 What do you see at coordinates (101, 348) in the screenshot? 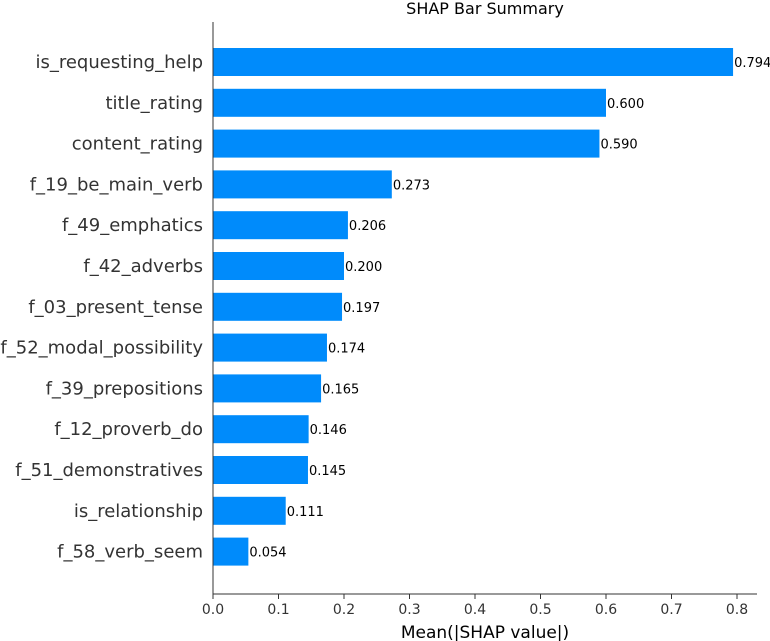
I see `category-label: f_52_modal_possibility` at bounding box center [101, 348].